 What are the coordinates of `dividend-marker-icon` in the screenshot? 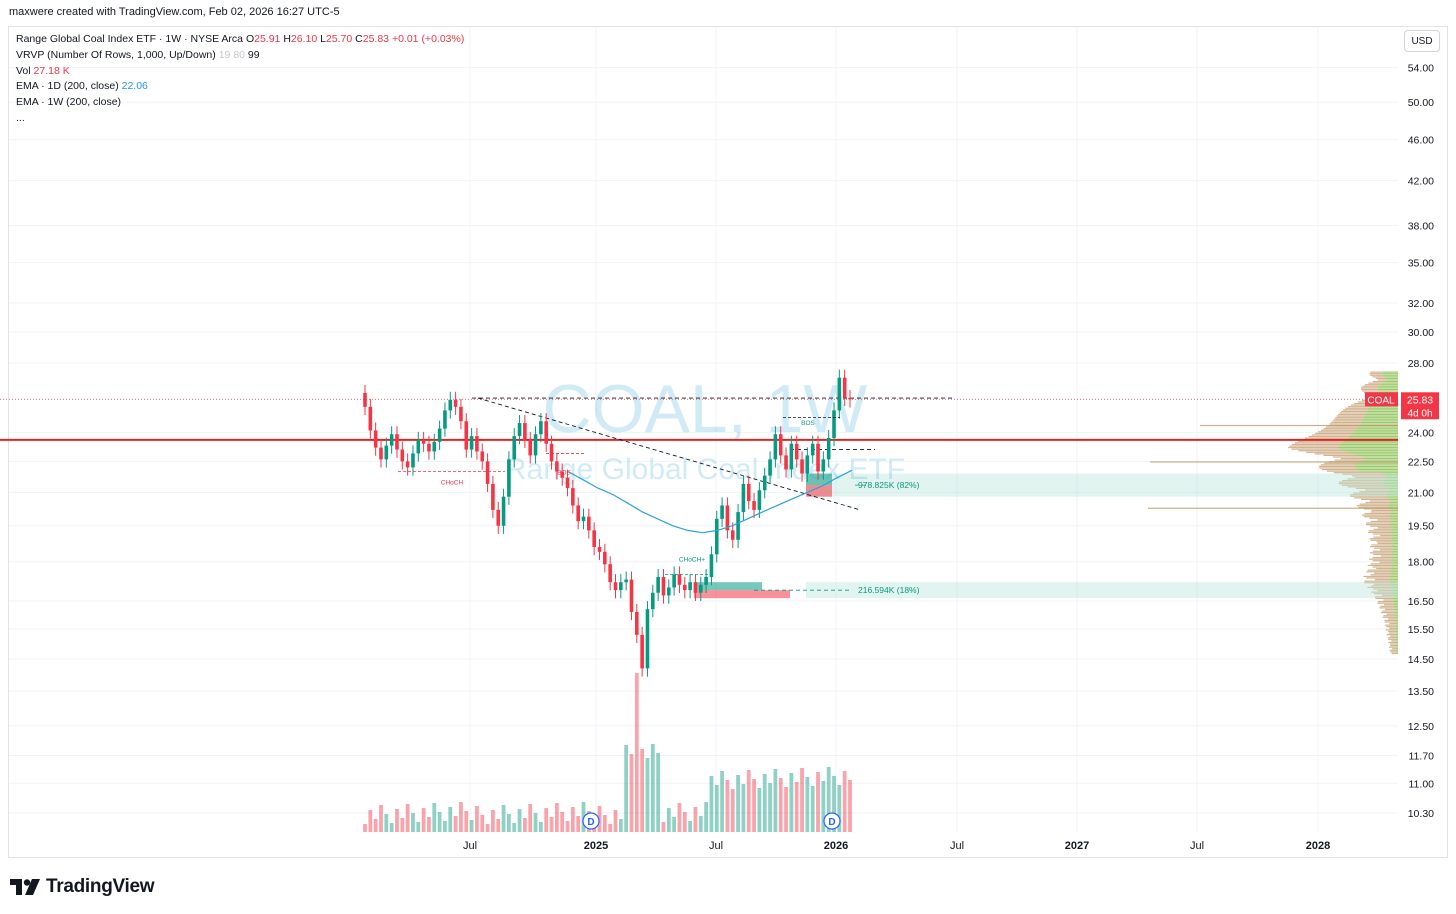 It's located at (832, 821).